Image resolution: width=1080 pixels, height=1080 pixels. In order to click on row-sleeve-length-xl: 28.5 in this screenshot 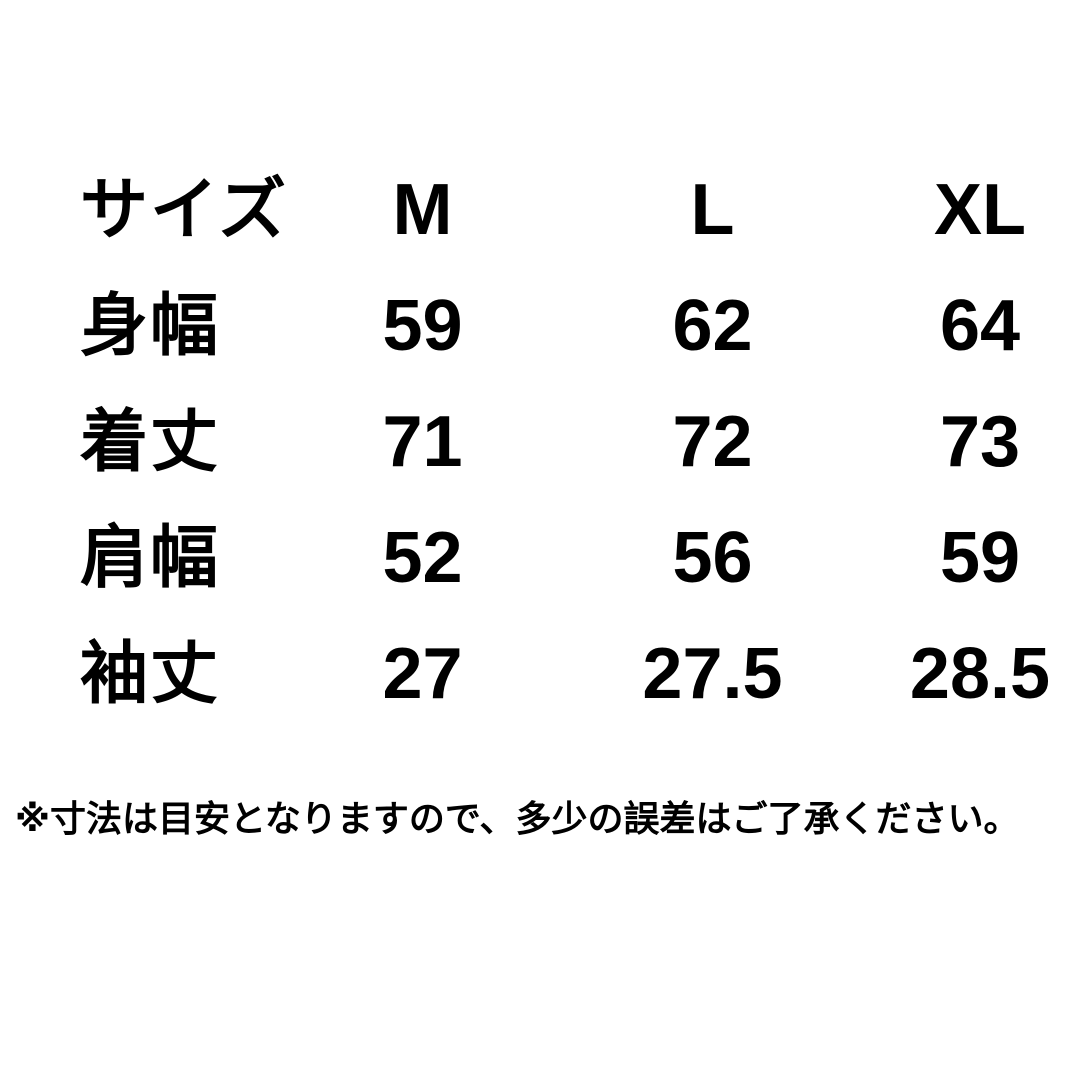, I will do `click(980, 674)`.